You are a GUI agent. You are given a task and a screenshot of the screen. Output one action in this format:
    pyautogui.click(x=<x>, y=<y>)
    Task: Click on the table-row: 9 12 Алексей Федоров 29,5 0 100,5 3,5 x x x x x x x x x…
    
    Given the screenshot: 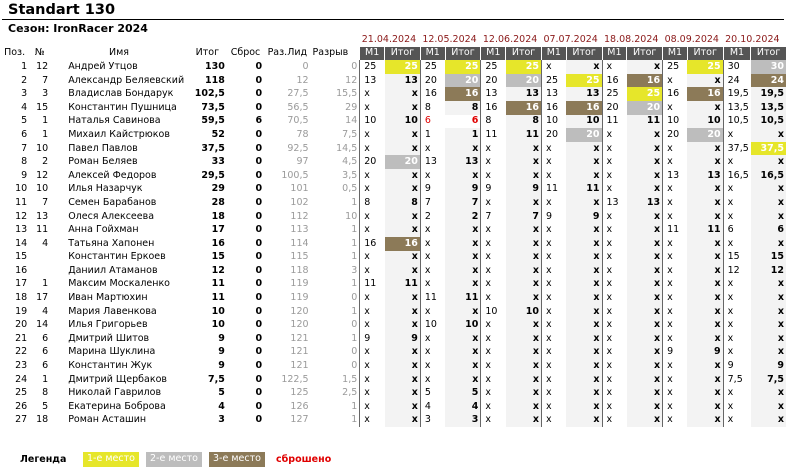 What is the action you would take?
    pyautogui.click(x=393, y=175)
    